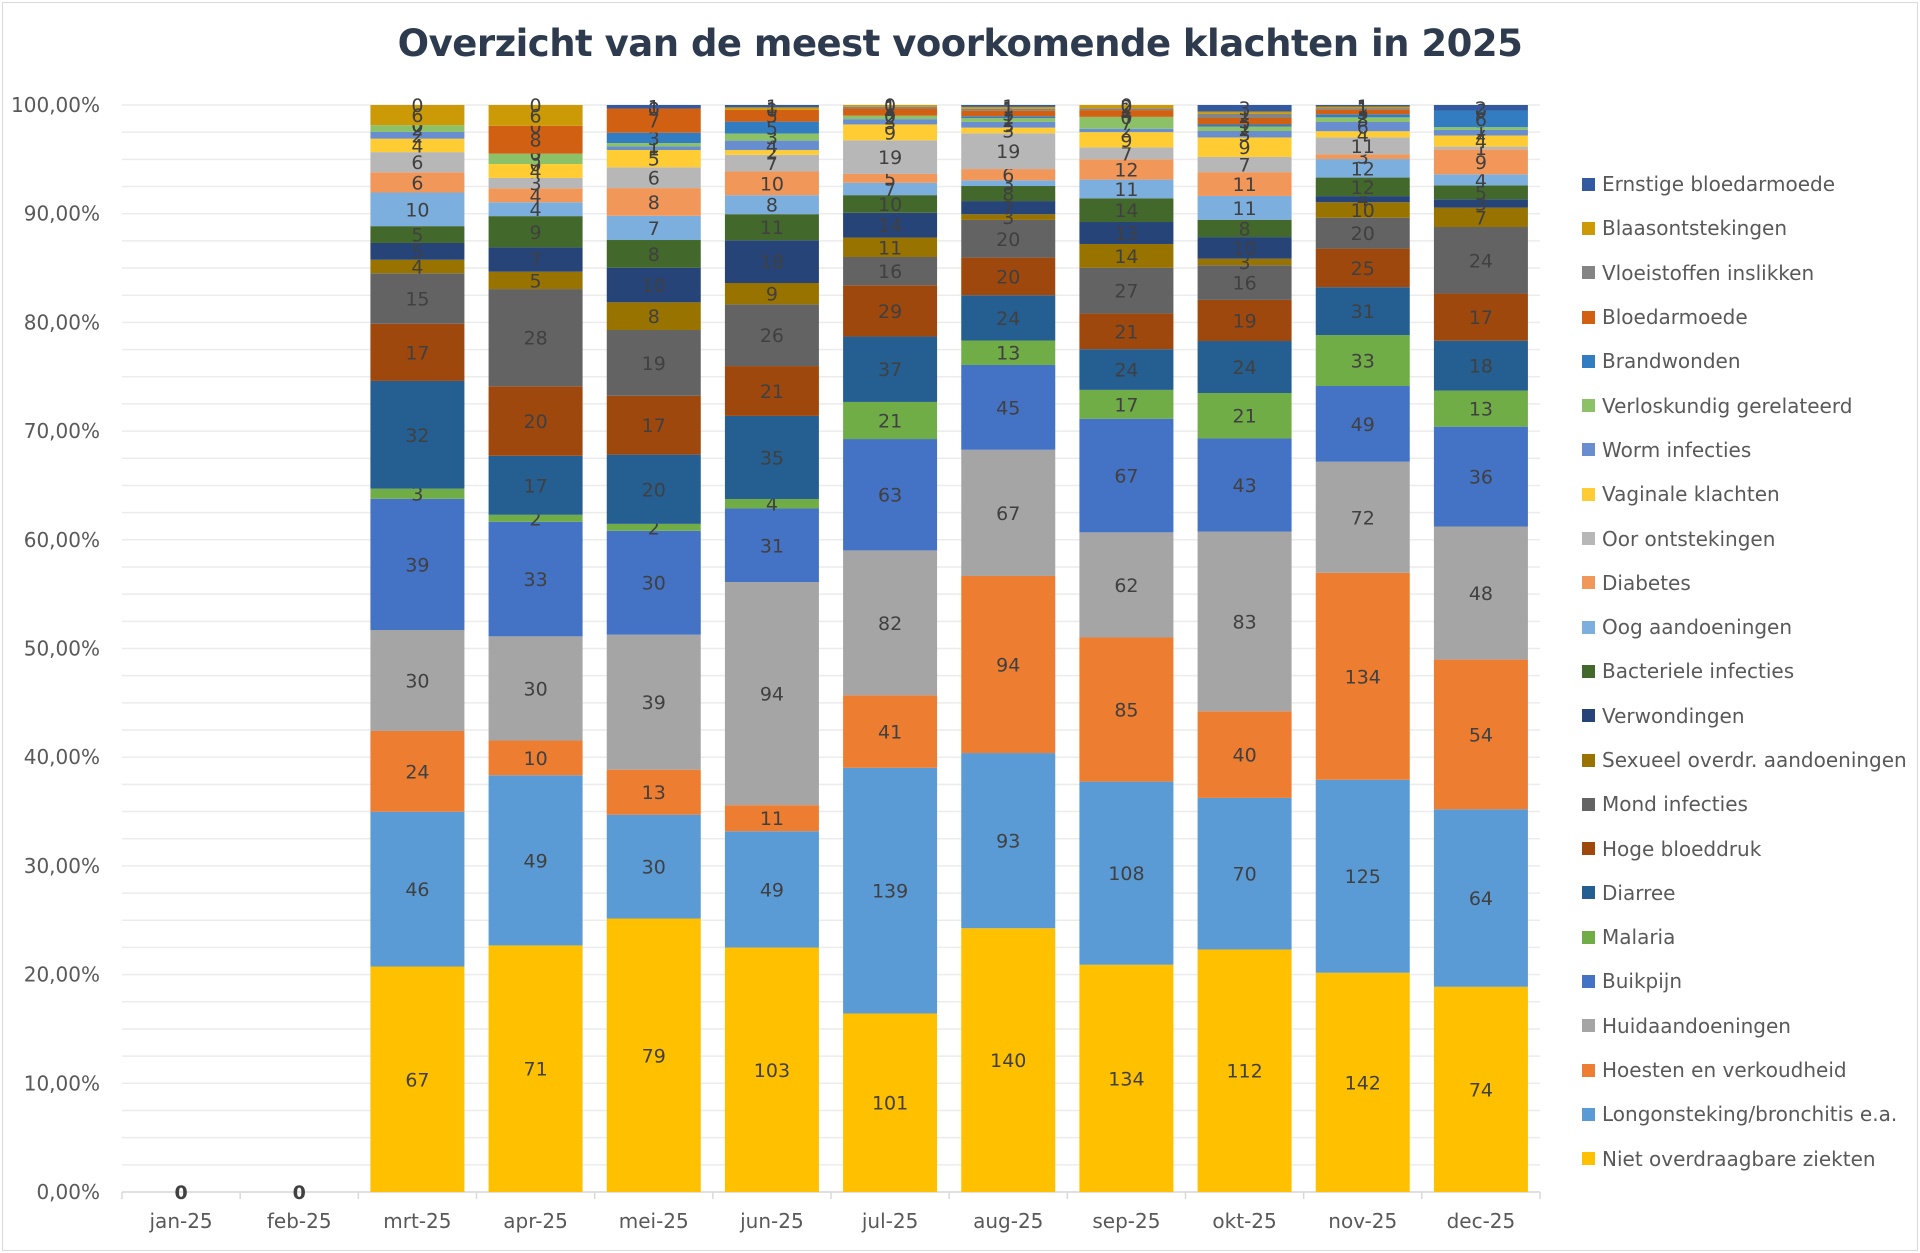  What do you see at coordinates (62, 757) in the screenshot?
I see `y-tick-label: 40,00%` at bounding box center [62, 757].